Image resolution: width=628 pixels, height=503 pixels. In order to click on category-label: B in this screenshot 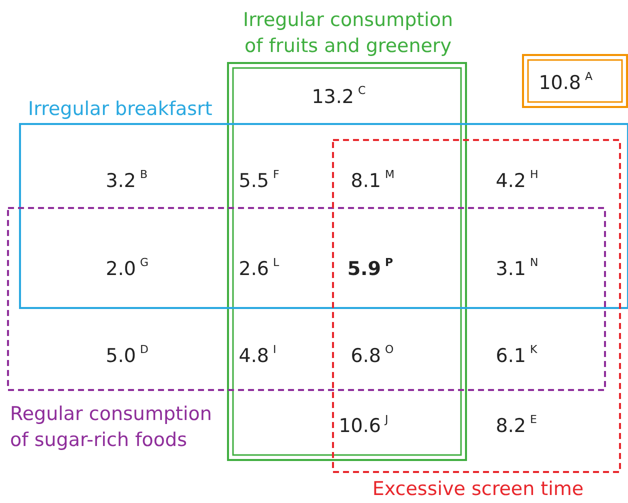, I will do `click(144, 174)`.